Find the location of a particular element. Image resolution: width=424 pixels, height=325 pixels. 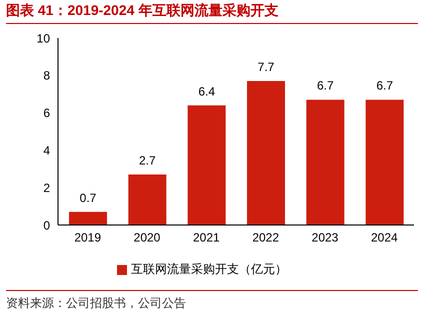

data-label: 2.7 is located at coordinates (147, 161).